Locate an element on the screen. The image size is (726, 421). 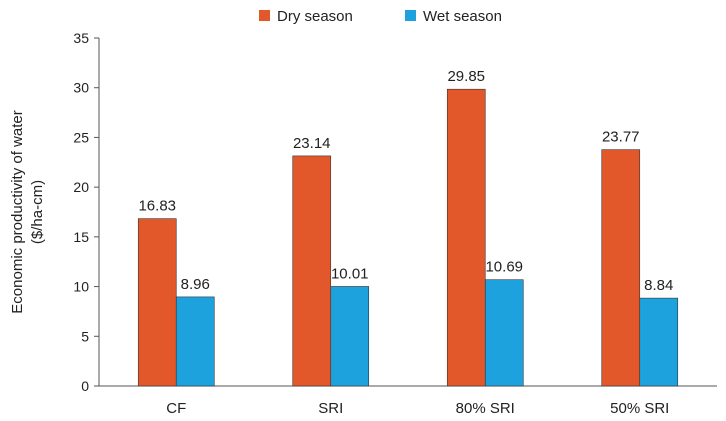
data-label-dry-season-cf: 16.83 is located at coordinates (157, 206).